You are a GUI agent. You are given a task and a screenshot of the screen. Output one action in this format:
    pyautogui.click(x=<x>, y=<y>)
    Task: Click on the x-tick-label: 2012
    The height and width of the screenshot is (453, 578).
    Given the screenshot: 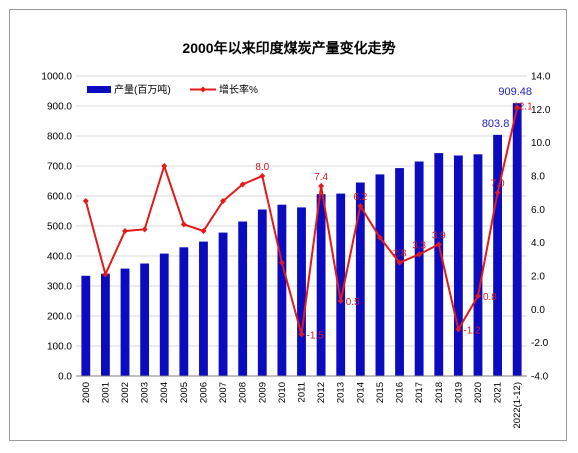 What is the action you would take?
    pyautogui.click(x=321, y=392)
    